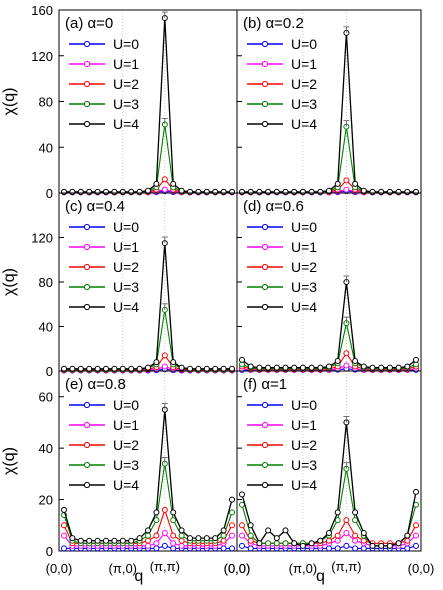 The width and height of the screenshot is (443, 590). Describe the element at coordinates (126, 84) in the screenshot. I see `legend-label: U=2` at that location.